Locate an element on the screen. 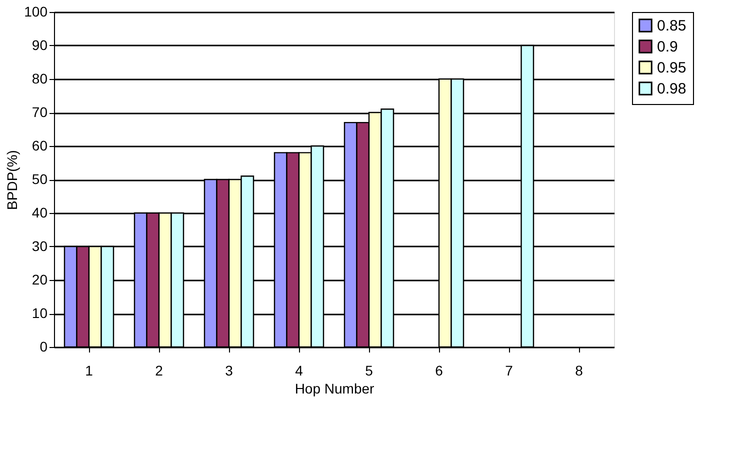 This screenshot has width=753, height=455. x-tick-label: 8 is located at coordinates (579, 370).